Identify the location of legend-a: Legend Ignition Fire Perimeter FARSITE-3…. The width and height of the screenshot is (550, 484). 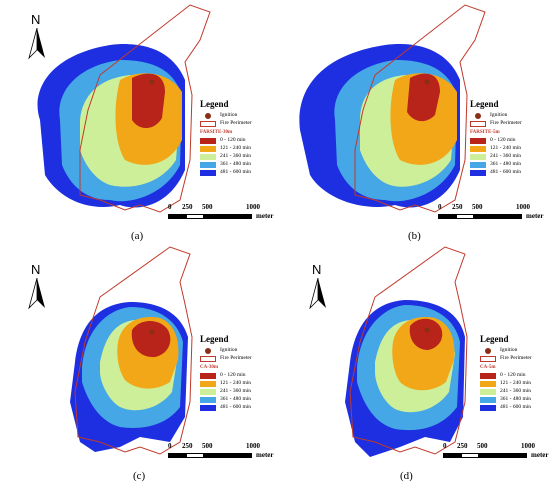
(226, 138).